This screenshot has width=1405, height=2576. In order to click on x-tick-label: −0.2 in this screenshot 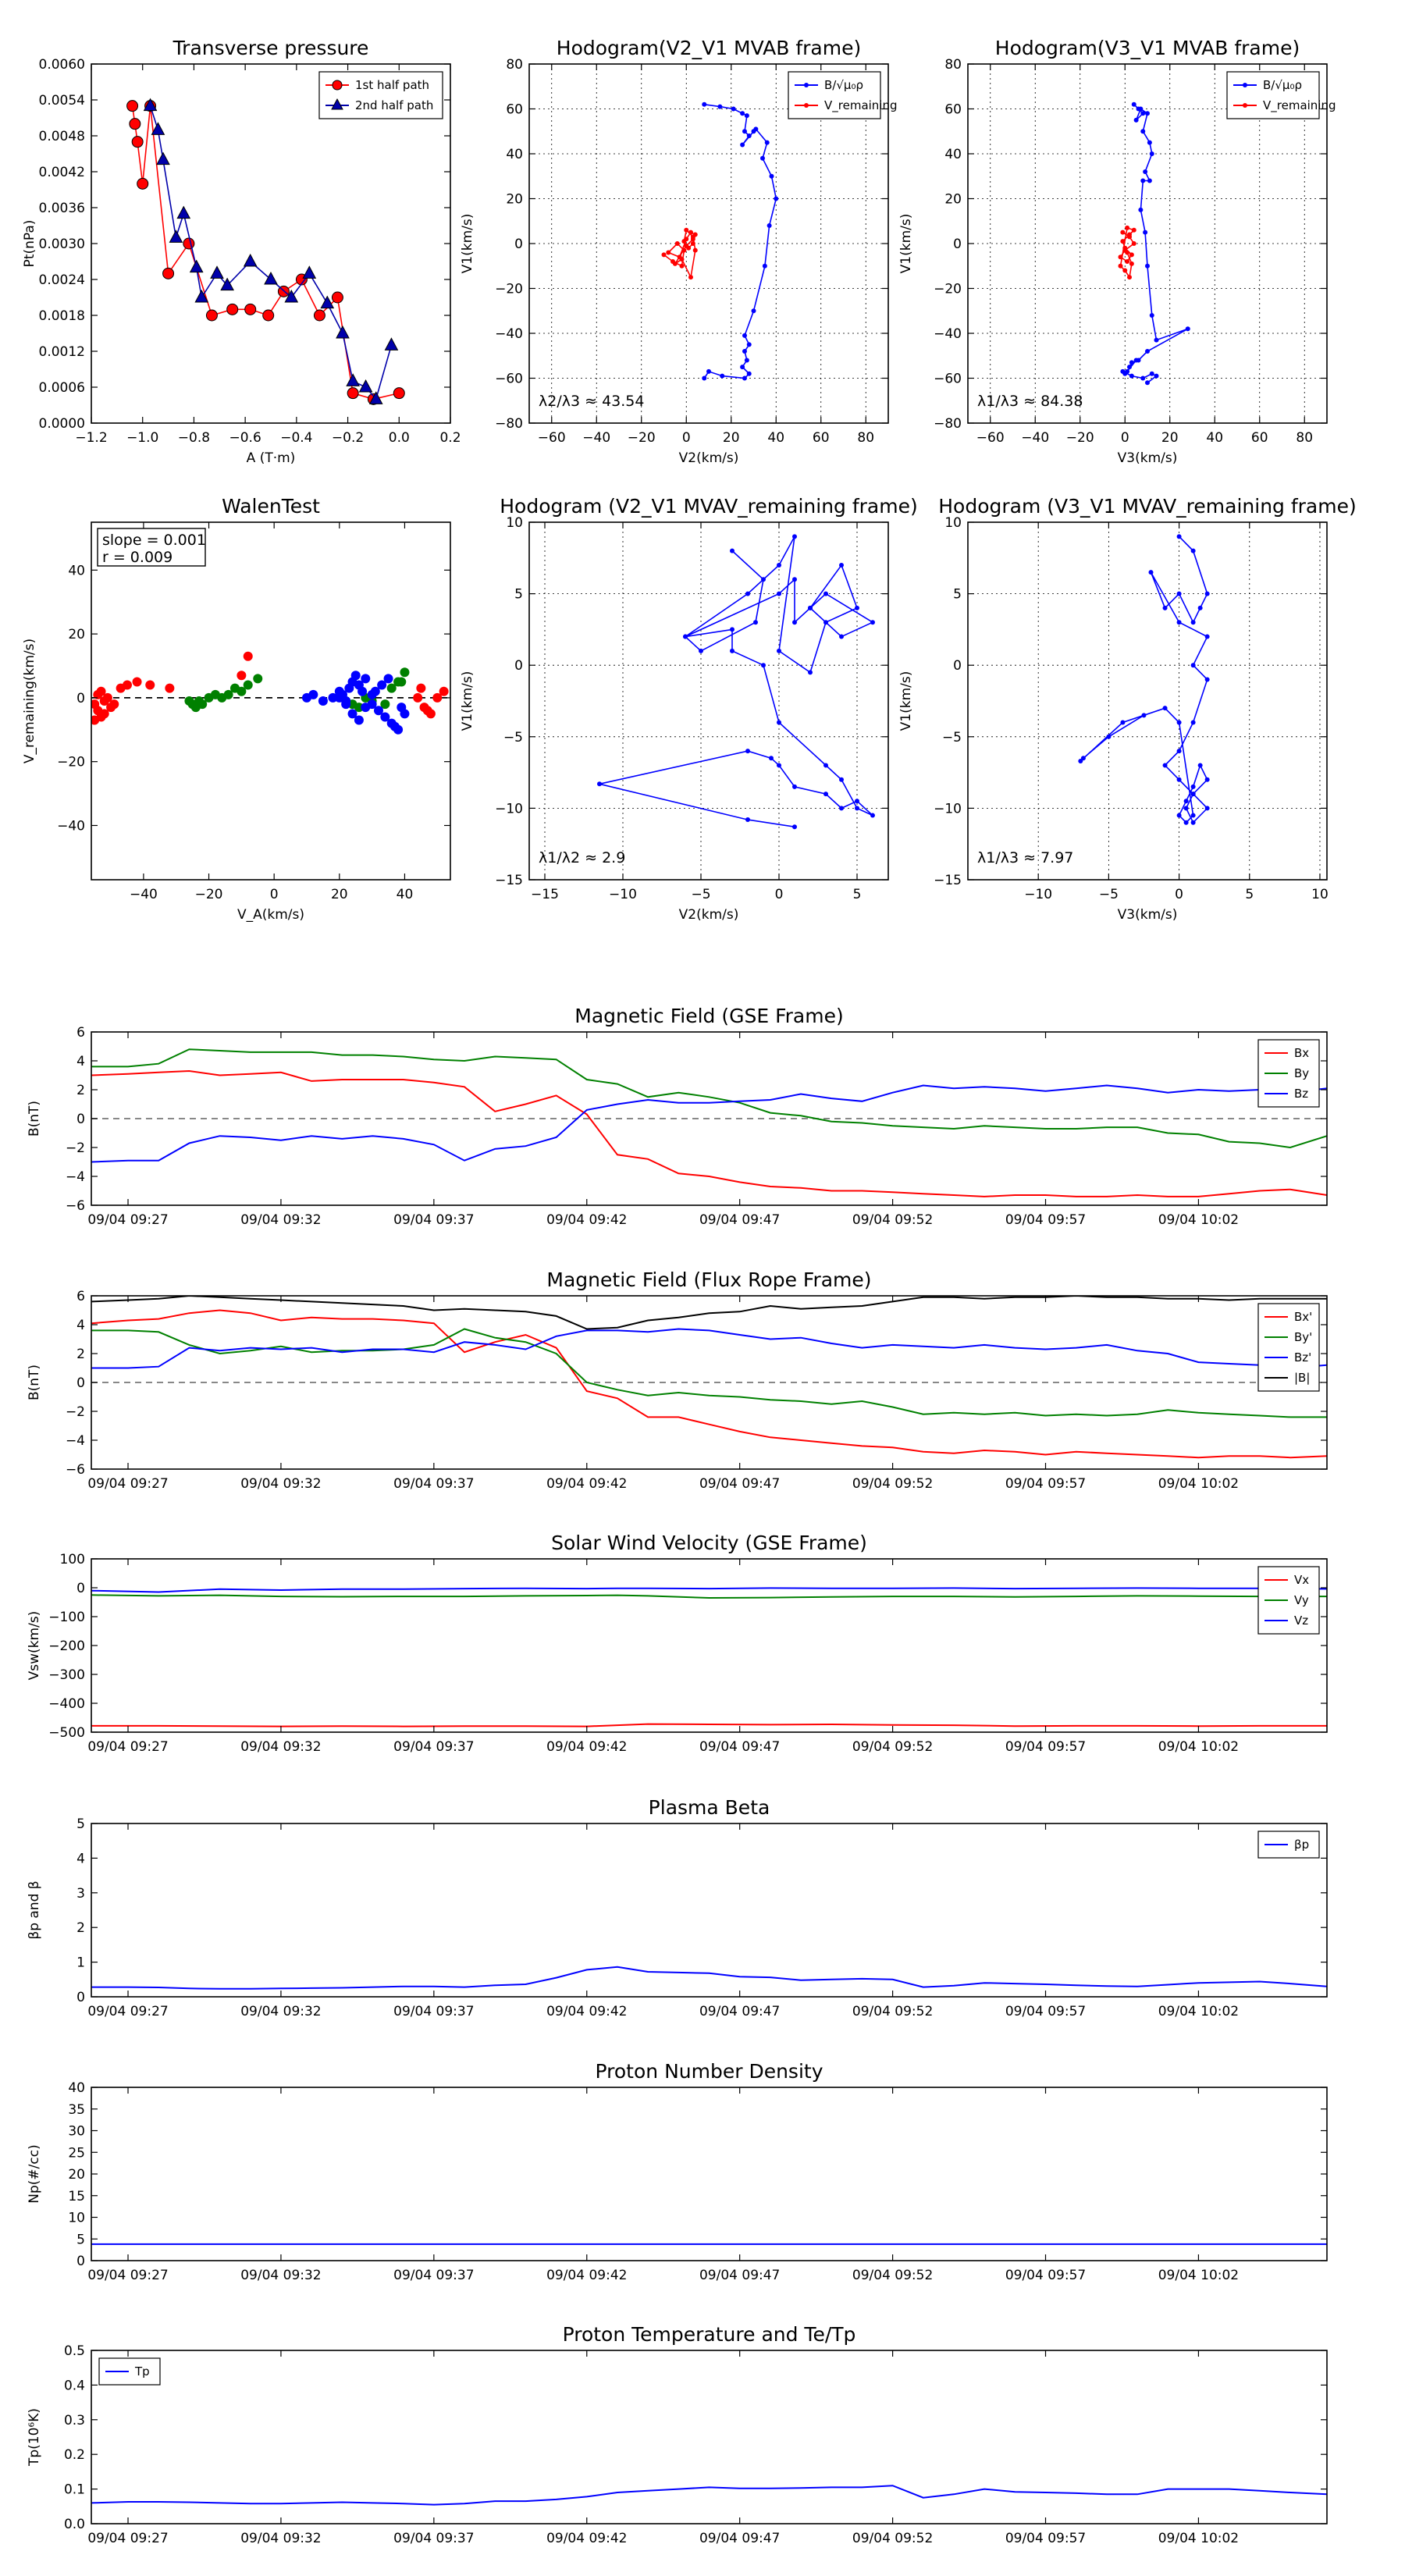, I will do `click(348, 438)`.